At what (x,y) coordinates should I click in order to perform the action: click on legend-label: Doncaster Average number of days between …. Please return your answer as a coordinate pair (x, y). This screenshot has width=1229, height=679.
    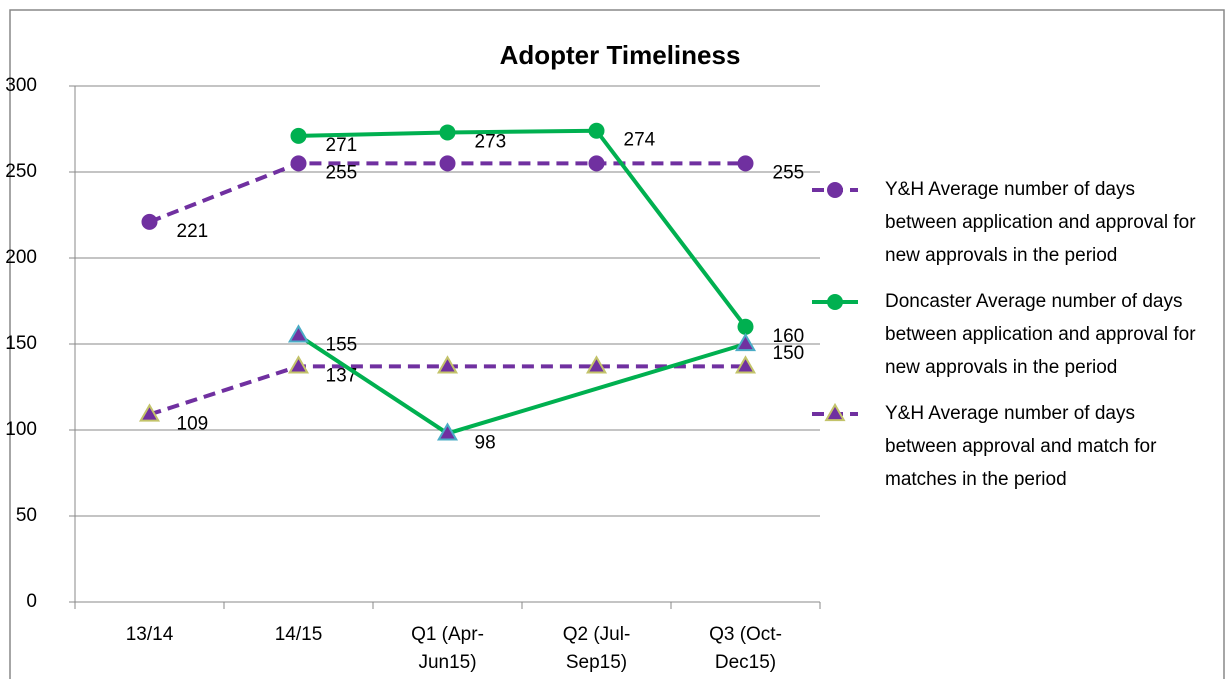
    Looking at the image, I should click on (1040, 334).